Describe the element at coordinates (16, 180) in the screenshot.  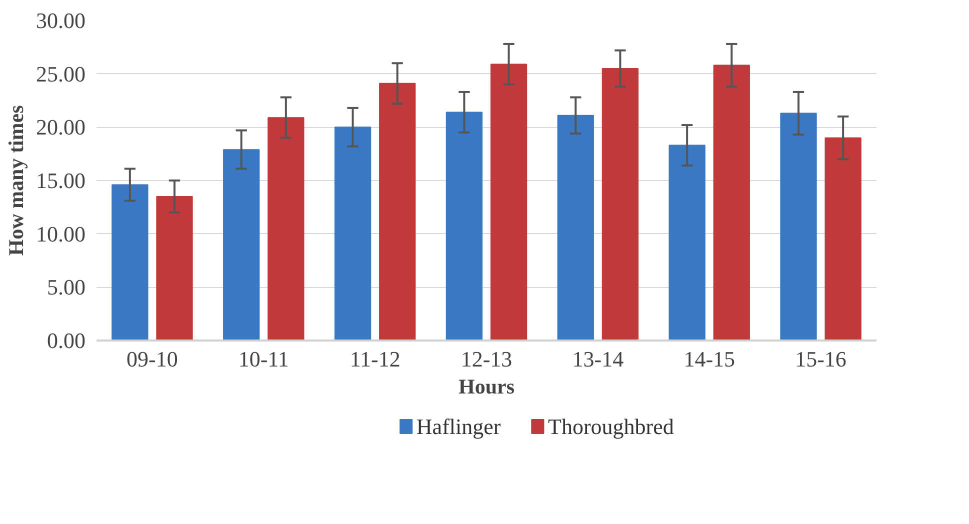
I see `y-axis-title: How many times` at that location.